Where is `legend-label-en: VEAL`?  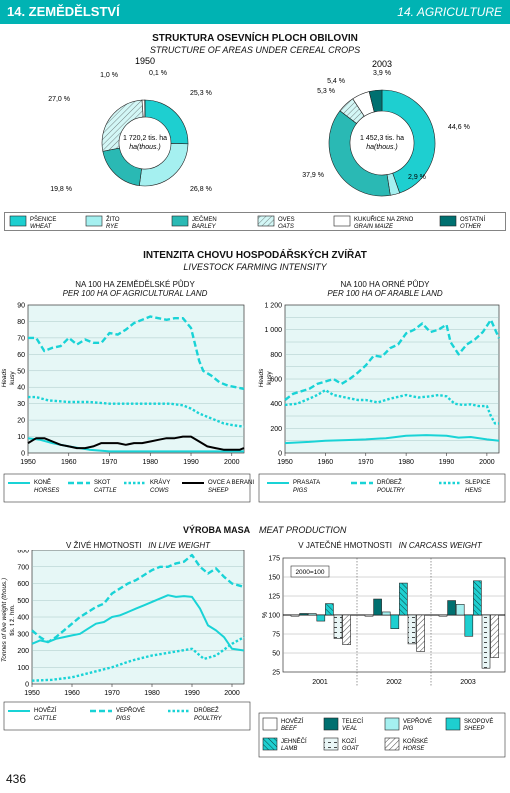
legend-label-en: VEAL is located at coordinates (349, 729).